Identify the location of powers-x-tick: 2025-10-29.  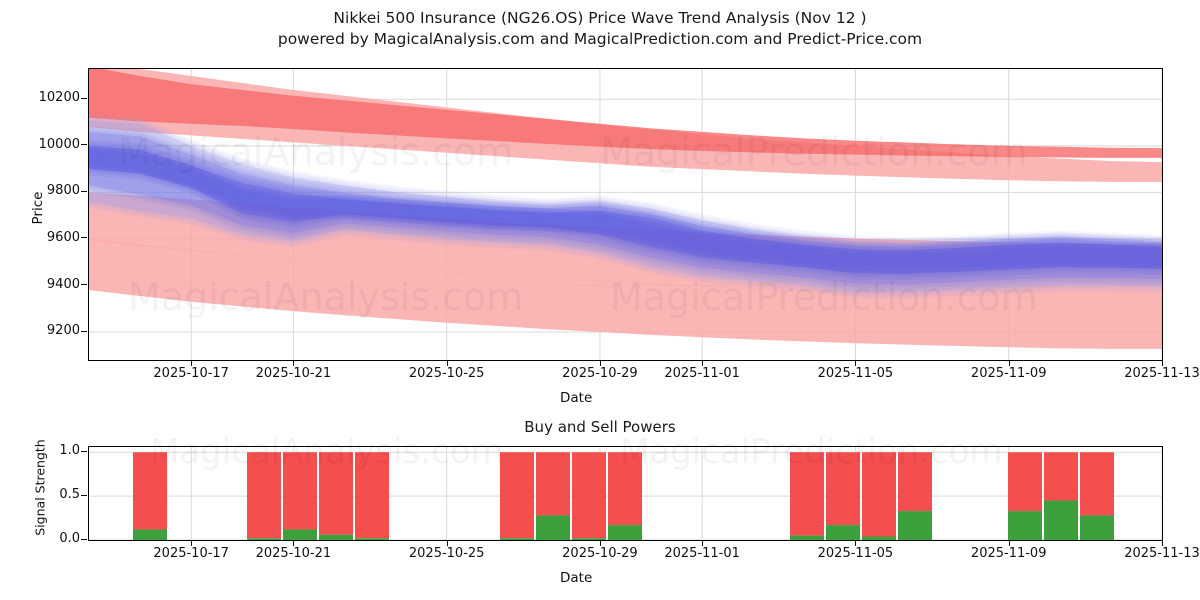
(600, 550).